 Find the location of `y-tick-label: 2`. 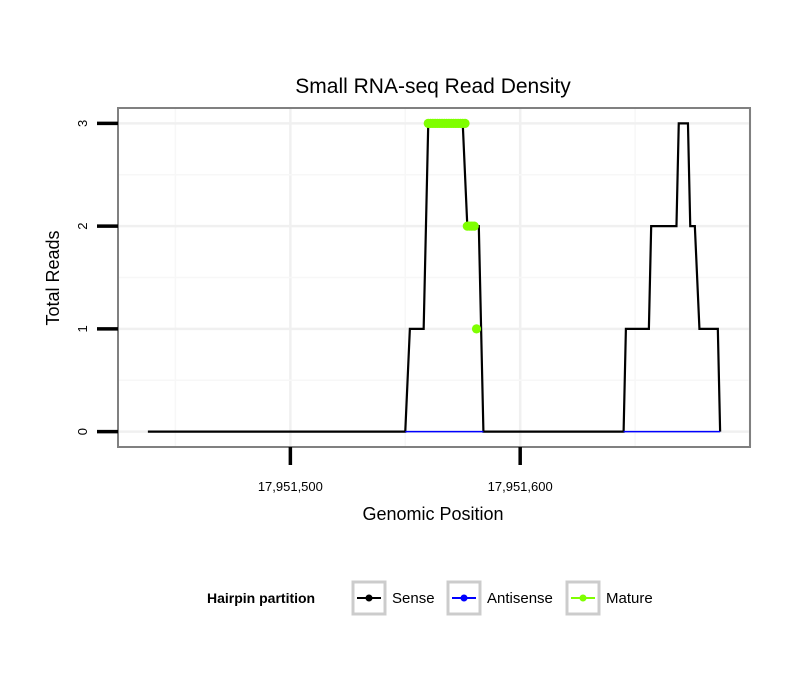

y-tick-label: 2 is located at coordinates (82, 226).